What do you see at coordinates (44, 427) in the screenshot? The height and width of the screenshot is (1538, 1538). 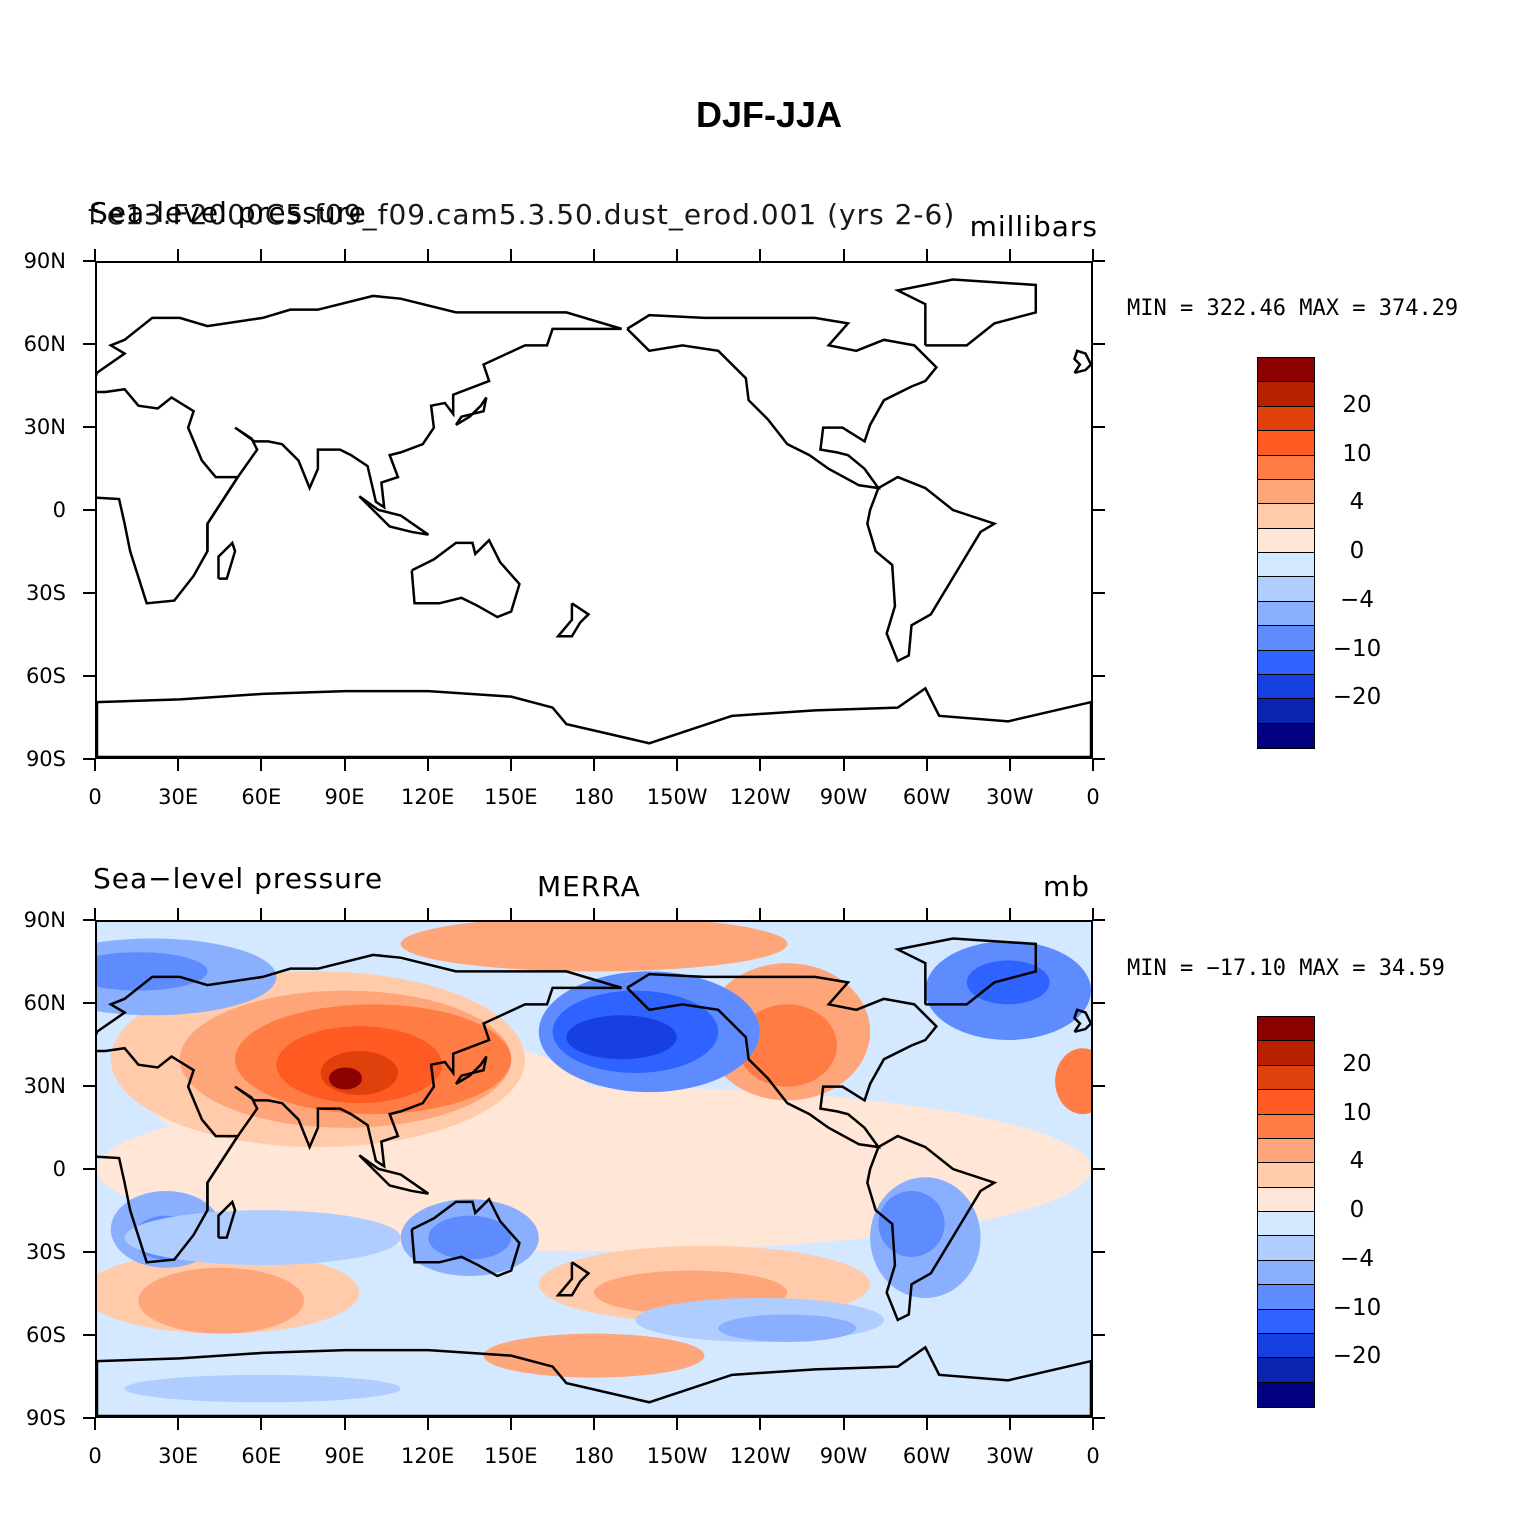 I see `panel-1-y-tick-label: 30N` at bounding box center [44, 427].